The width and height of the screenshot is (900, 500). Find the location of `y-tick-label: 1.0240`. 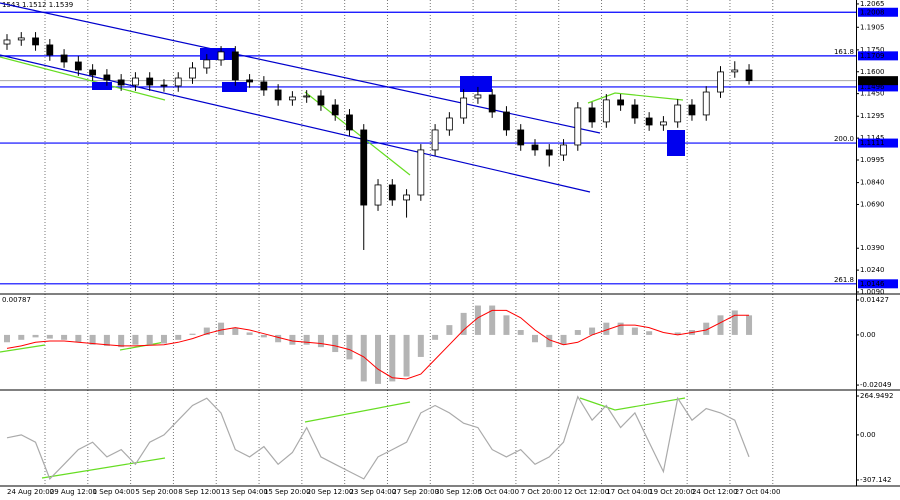

y-tick-label: 1.0240 is located at coordinates (872, 270).